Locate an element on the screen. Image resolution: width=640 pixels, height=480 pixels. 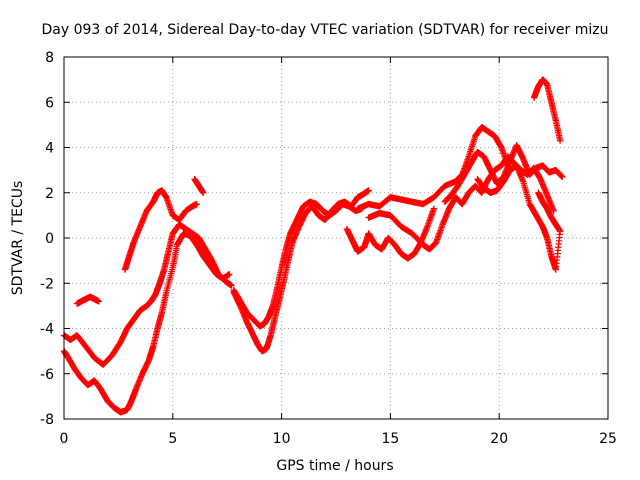
y-tick-label: 4 is located at coordinates (49, 149).